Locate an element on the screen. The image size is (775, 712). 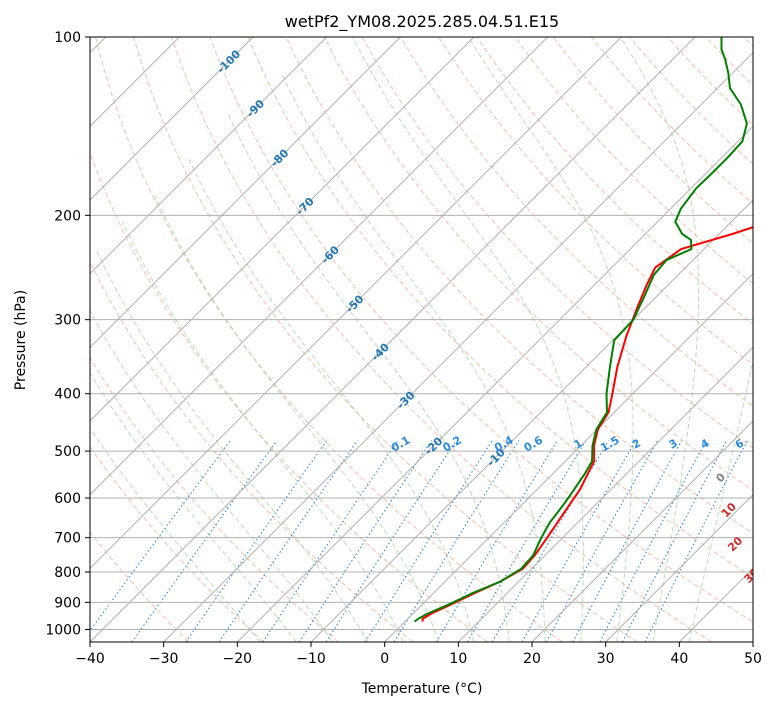
y-tick-label: 800 is located at coordinates (67, 573).